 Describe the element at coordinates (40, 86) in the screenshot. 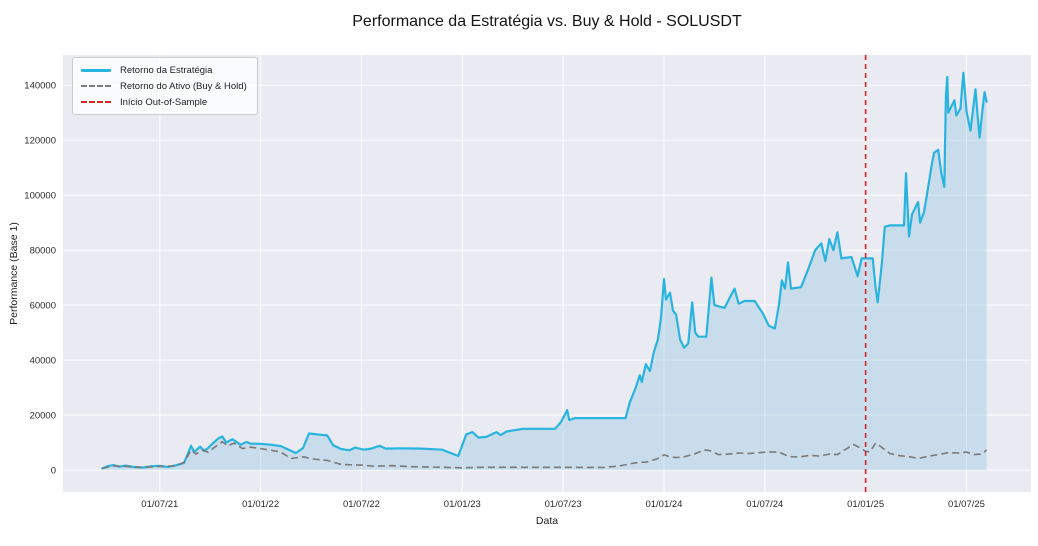

I see `y-tick-label: 140000` at that location.